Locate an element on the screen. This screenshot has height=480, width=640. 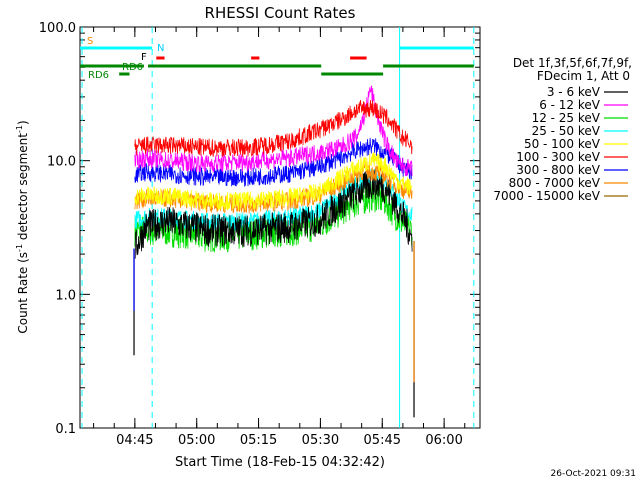
x-axis-label: Start Time (18-Feb-15 04:32:42) is located at coordinates (280, 462).